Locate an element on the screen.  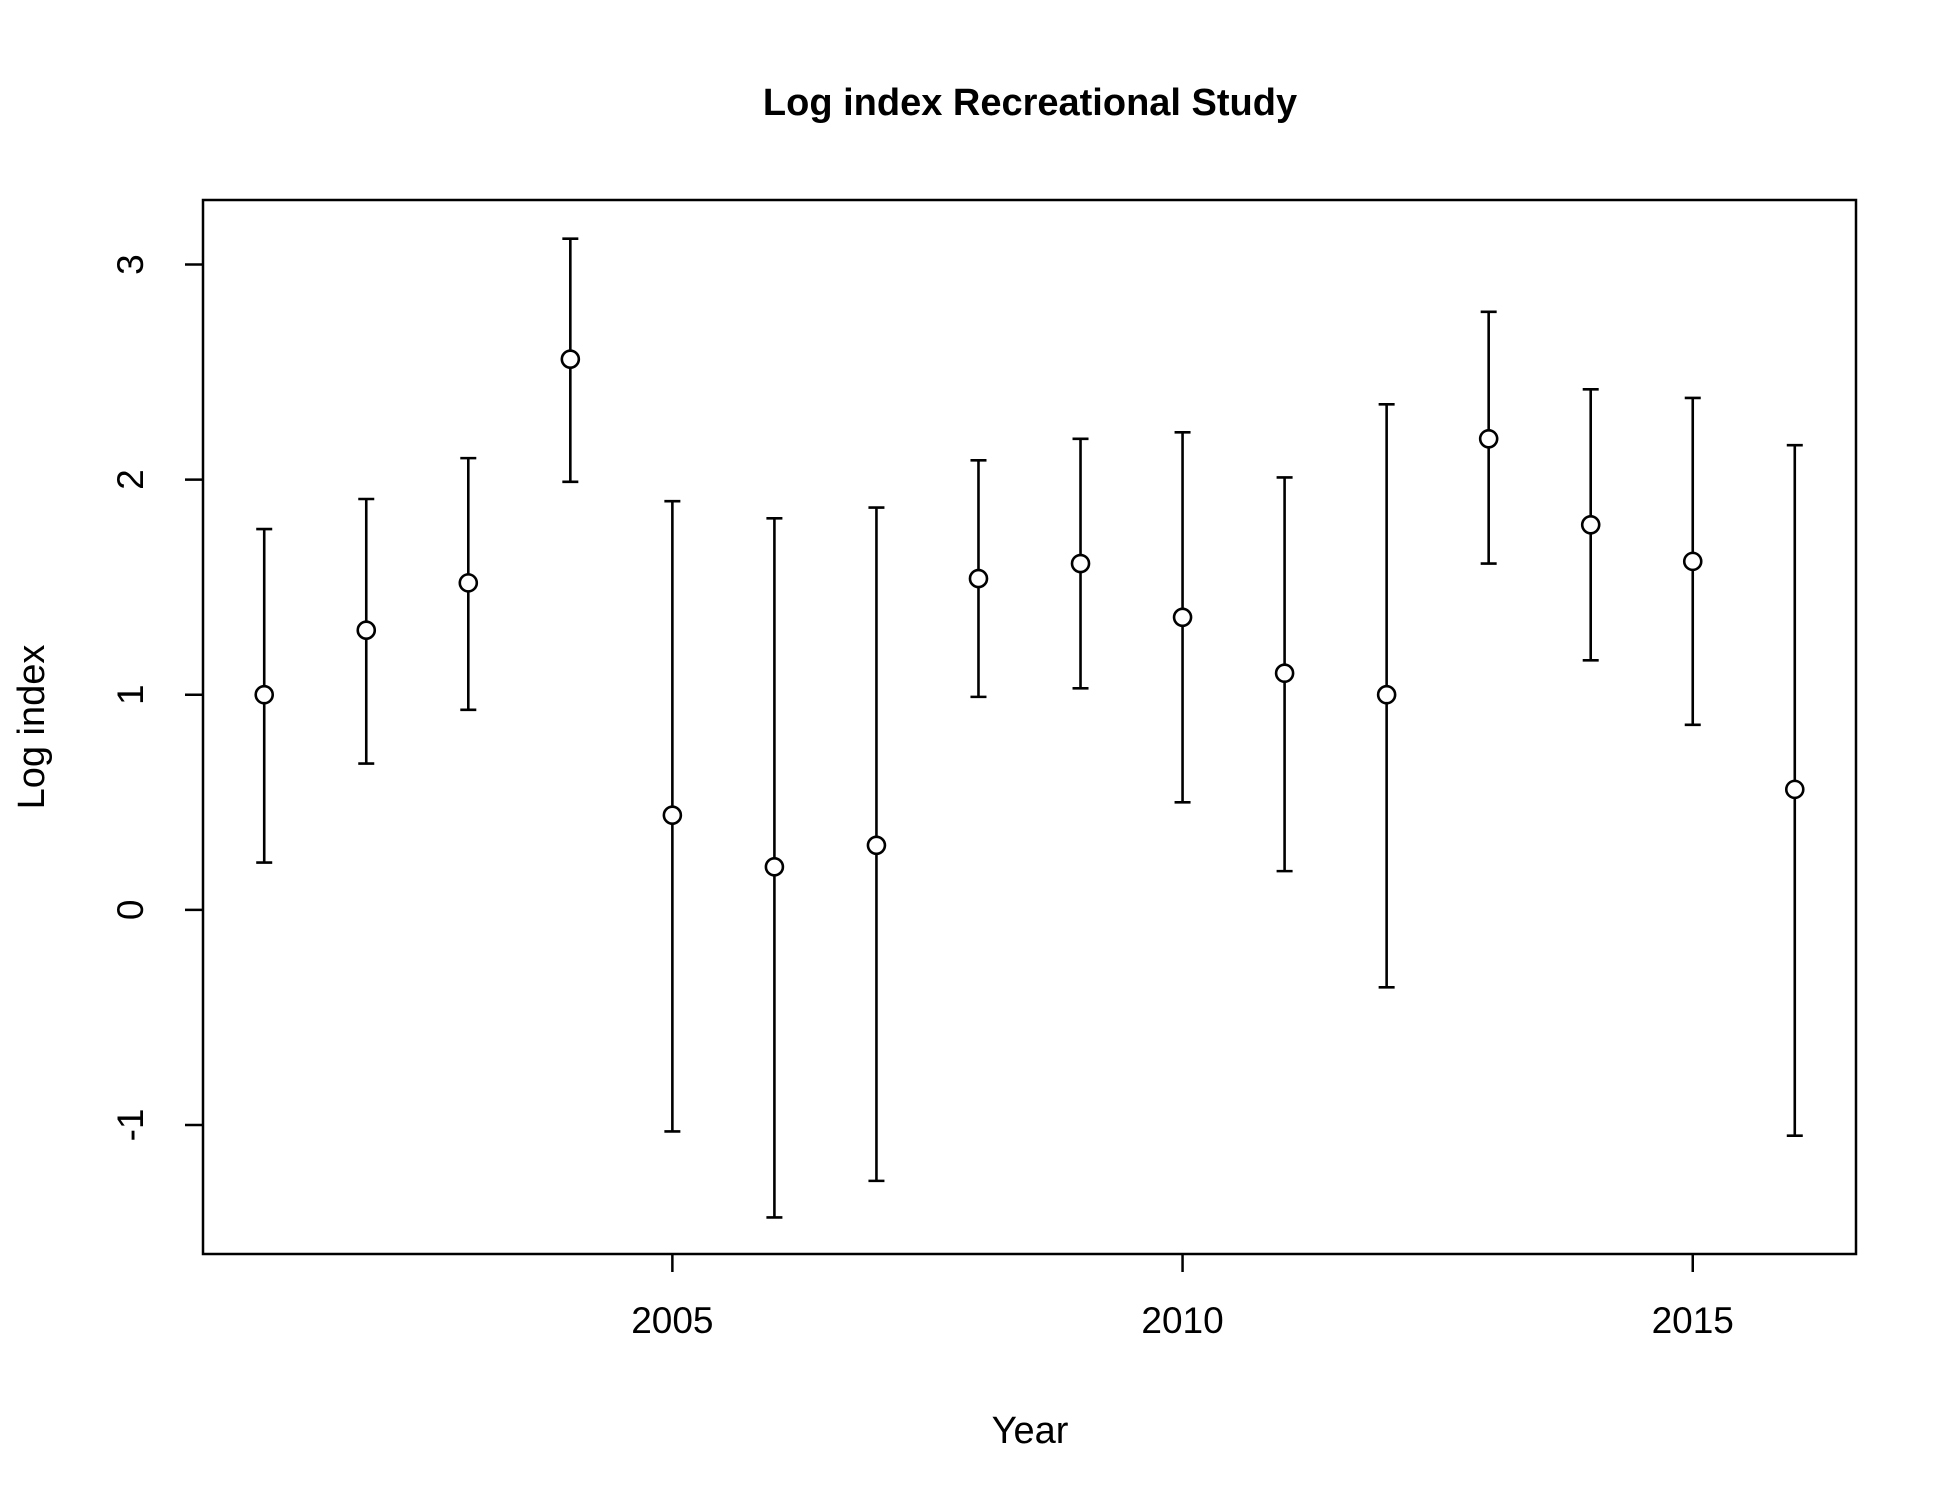
x-axis-label: Year is located at coordinates (1030, 1431).